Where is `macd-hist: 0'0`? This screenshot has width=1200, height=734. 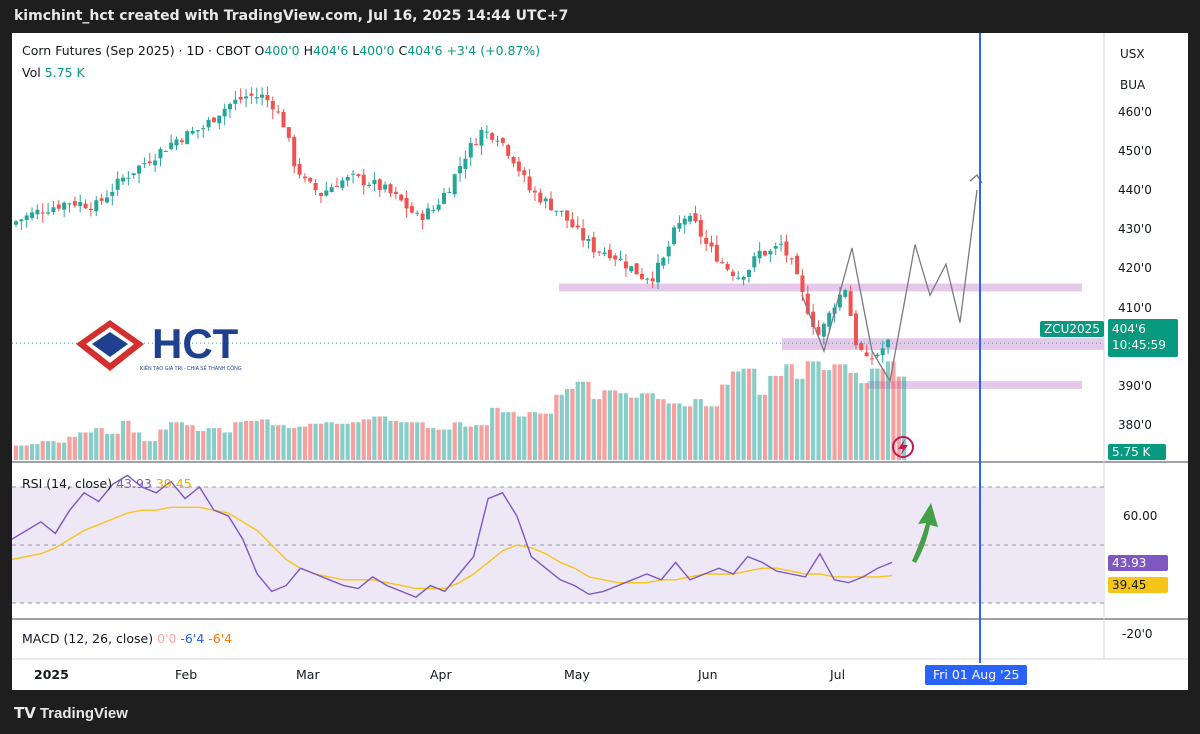 macd-hist: 0'0 is located at coordinates (167, 638).